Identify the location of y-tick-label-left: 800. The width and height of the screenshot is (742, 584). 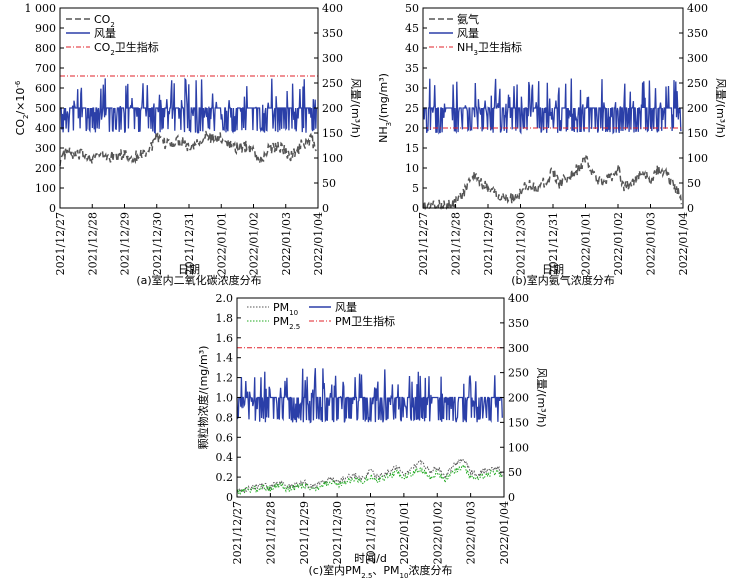
(45, 48).